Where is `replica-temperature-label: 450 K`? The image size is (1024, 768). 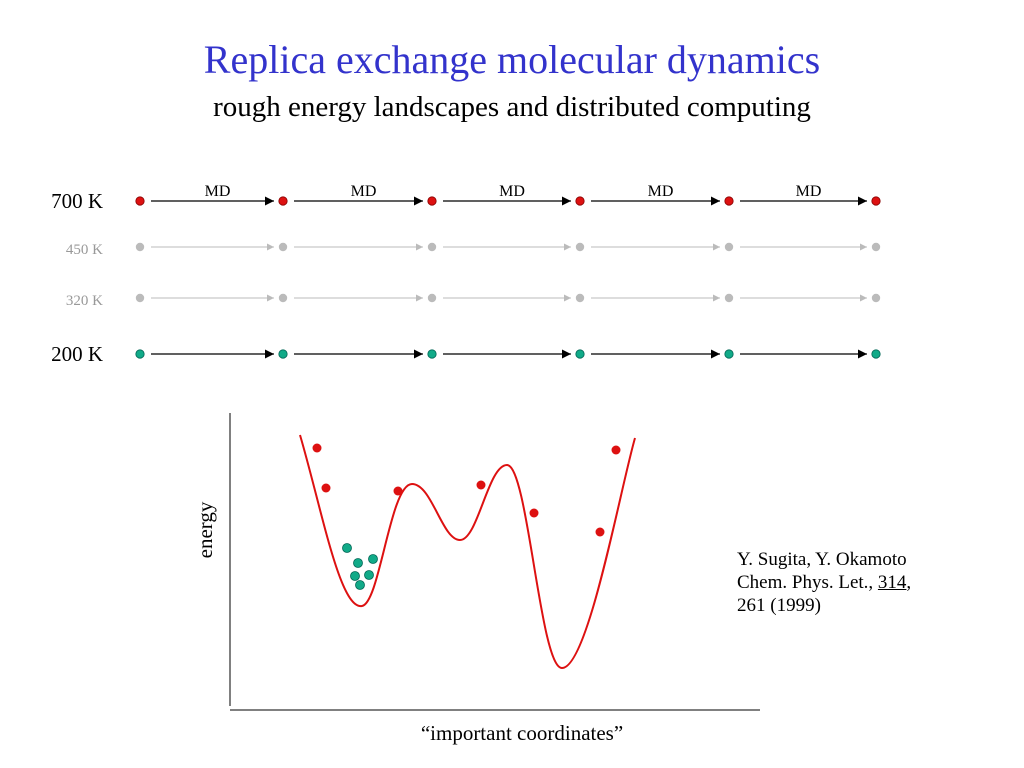 replica-temperature-label: 450 K is located at coordinates (84, 250).